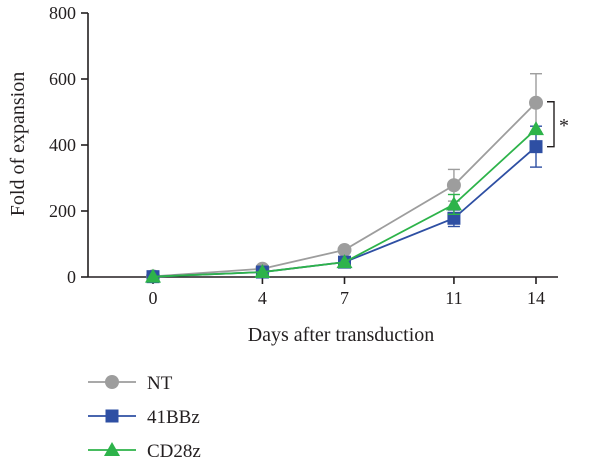 The width and height of the screenshot is (600, 465). I want to click on x-tick-label: 11, so click(453, 298).